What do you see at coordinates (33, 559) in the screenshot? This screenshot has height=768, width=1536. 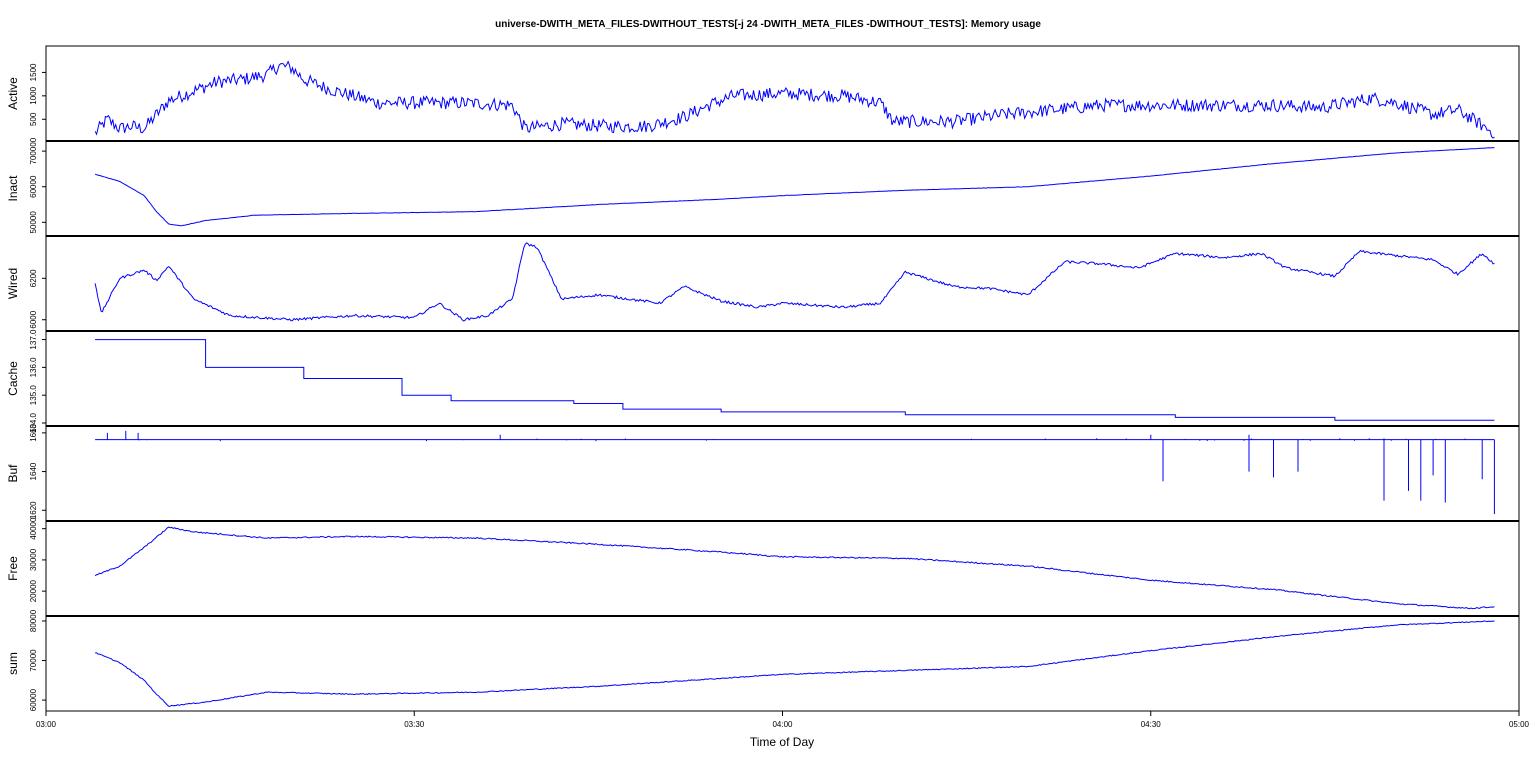 I see `y-tick-label: 30000` at bounding box center [33, 559].